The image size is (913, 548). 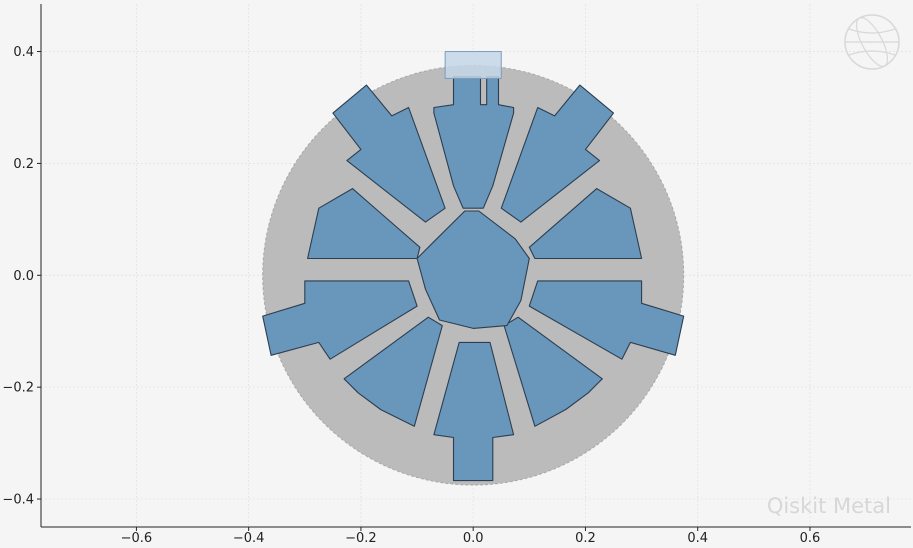 I want to click on y-tick-label: −0.4, so click(x=18, y=500).